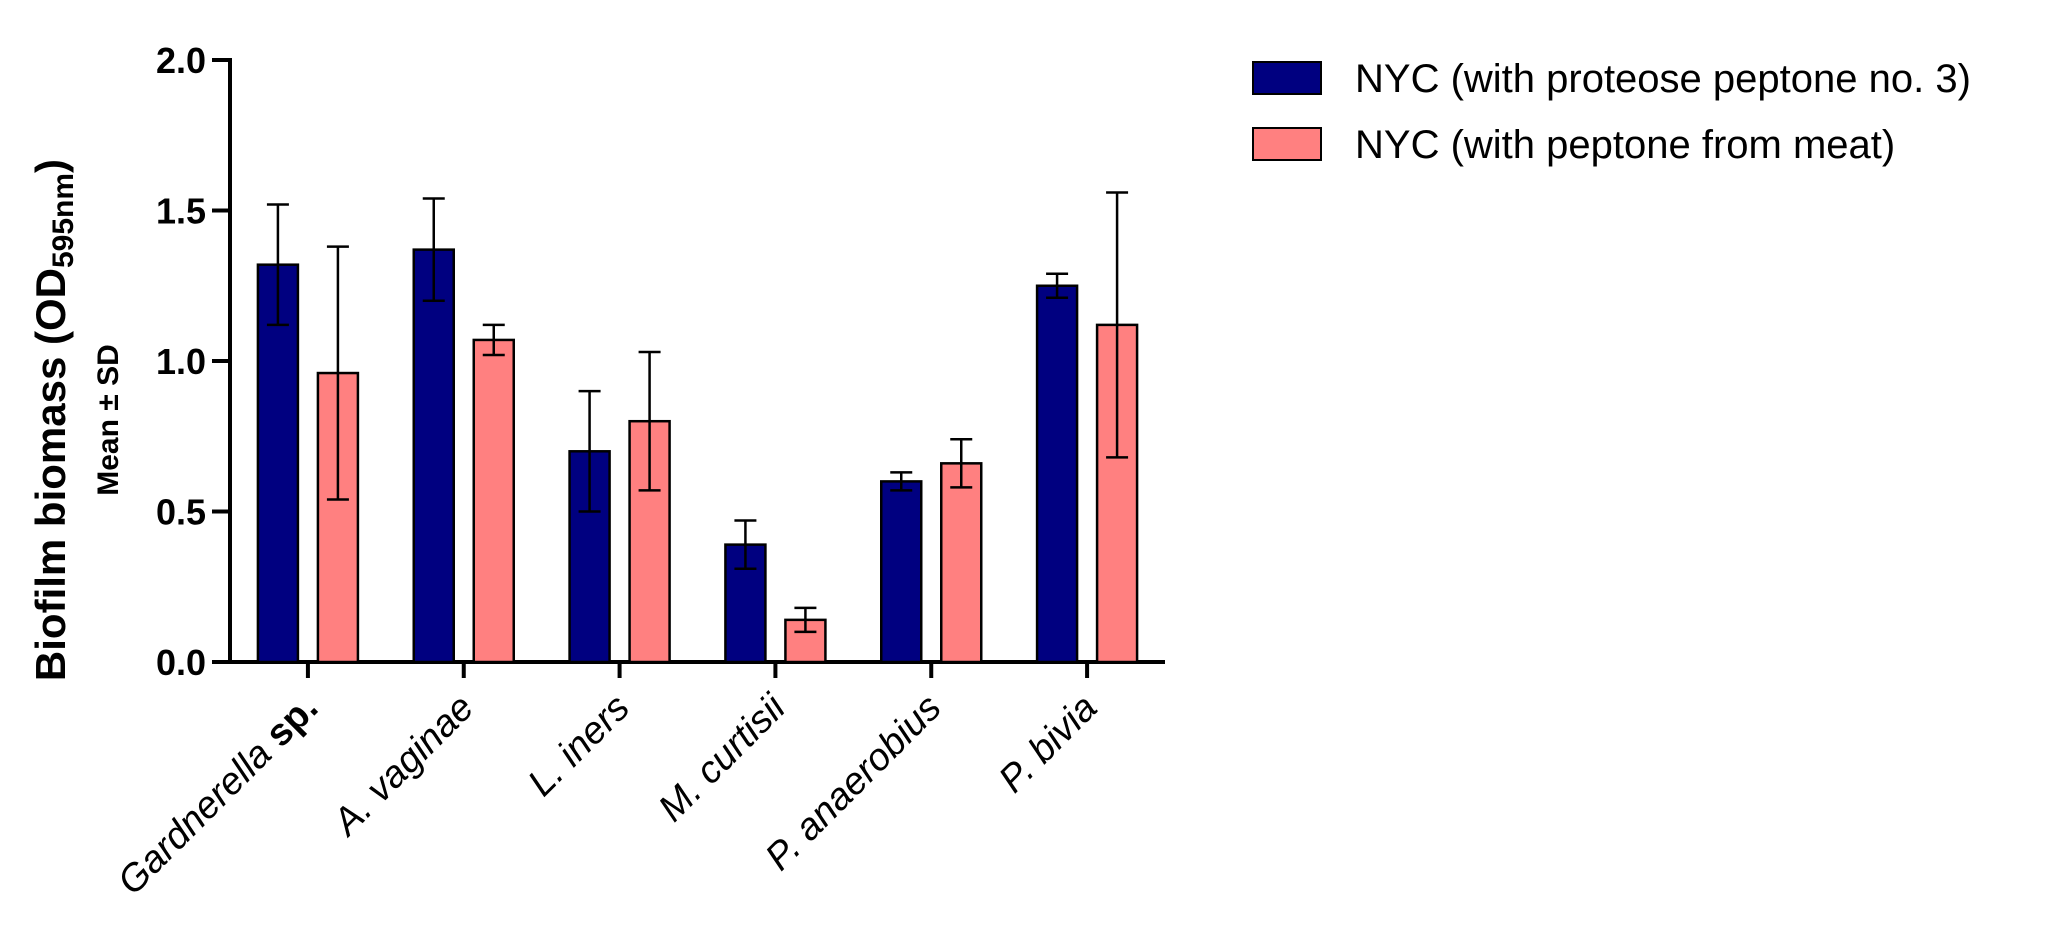 The width and height of the screenshot is (2045, 935). Describe the element at coordinates (181, 512) in the screenshot. I see `y-tick-label: 0.5` at that location.